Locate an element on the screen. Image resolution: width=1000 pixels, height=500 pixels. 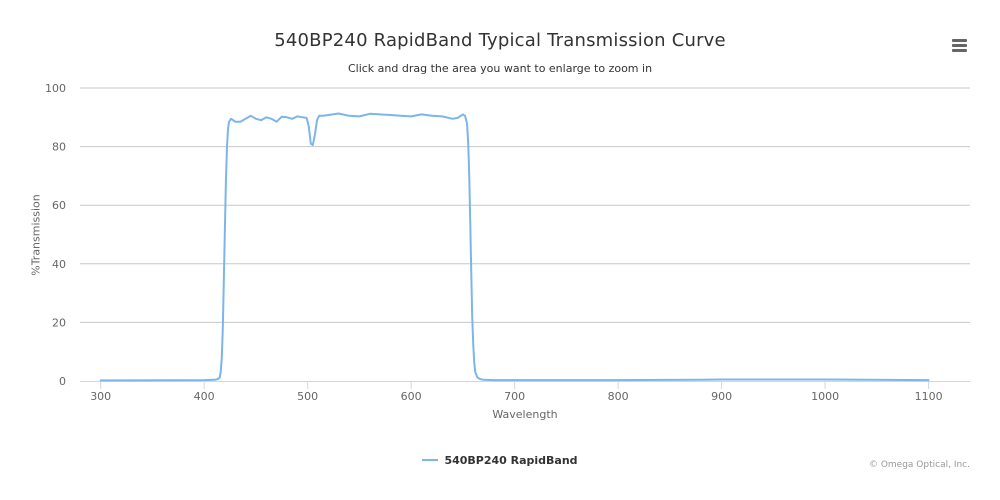
x-tick-label: 400 is located at coordinates (204, 396).